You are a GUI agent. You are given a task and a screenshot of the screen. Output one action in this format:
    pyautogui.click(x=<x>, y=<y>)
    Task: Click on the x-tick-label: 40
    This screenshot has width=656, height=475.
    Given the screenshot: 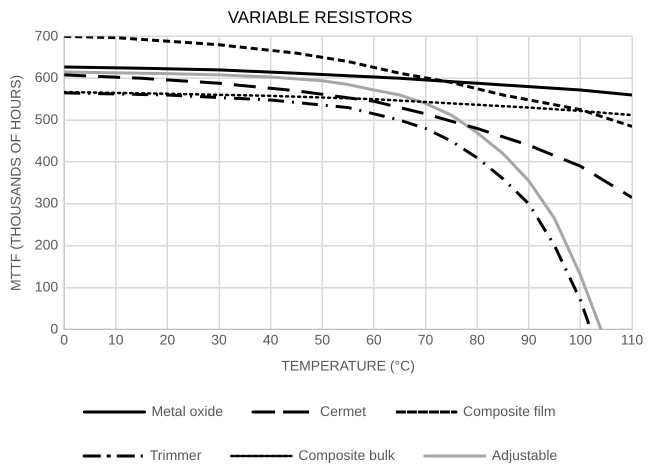 What is the action you would take?
    pyautogui.click(x=270, y=340)
    